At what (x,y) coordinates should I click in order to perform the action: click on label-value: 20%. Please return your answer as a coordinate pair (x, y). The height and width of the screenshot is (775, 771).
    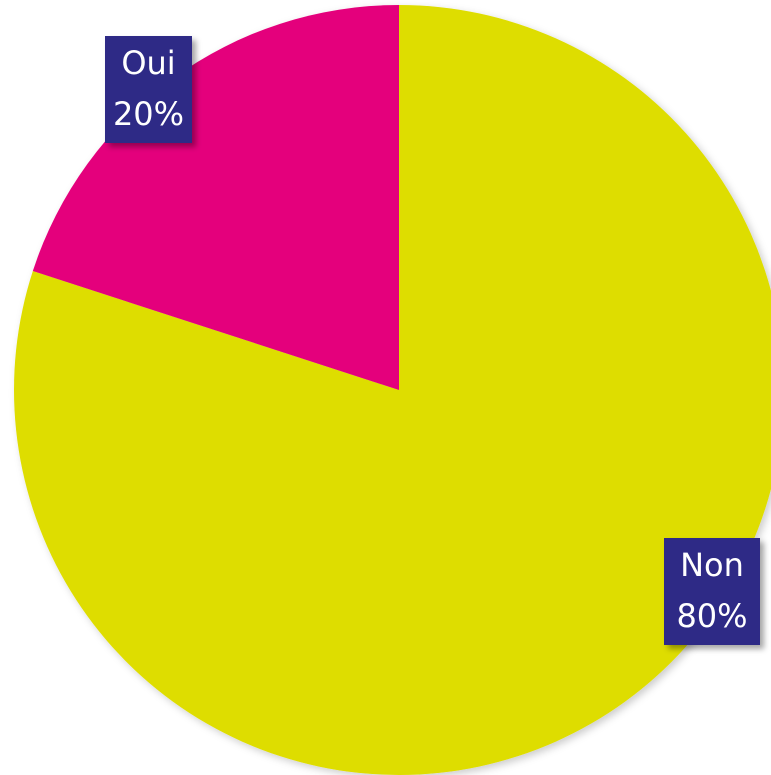
    Looking at the image, I should click on (148, 114).